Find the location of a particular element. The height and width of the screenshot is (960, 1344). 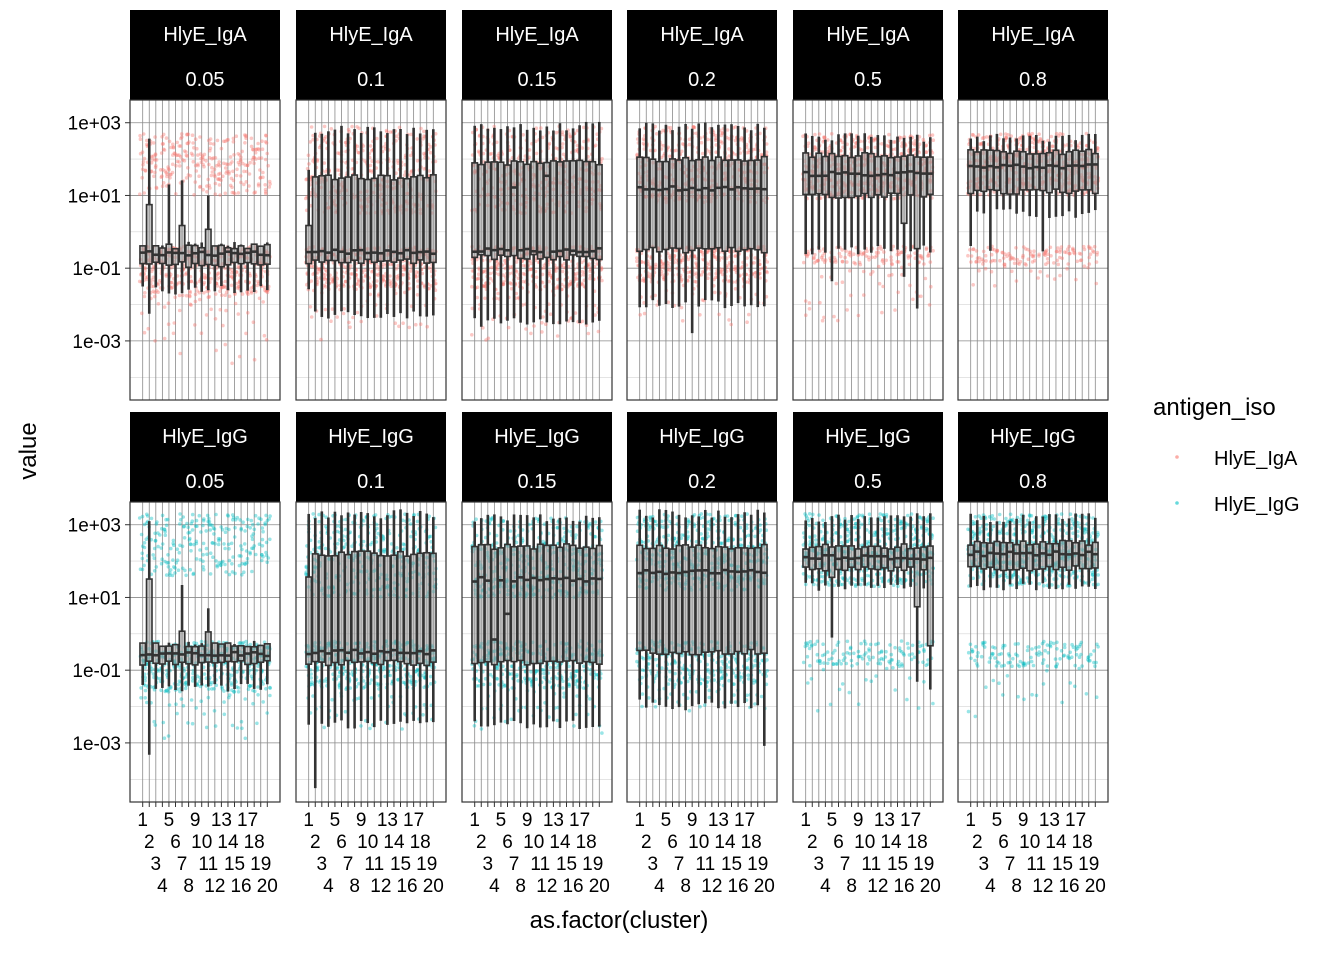

strip-label-antigen: HlyE_IgA is located at coordinates (868, 35).